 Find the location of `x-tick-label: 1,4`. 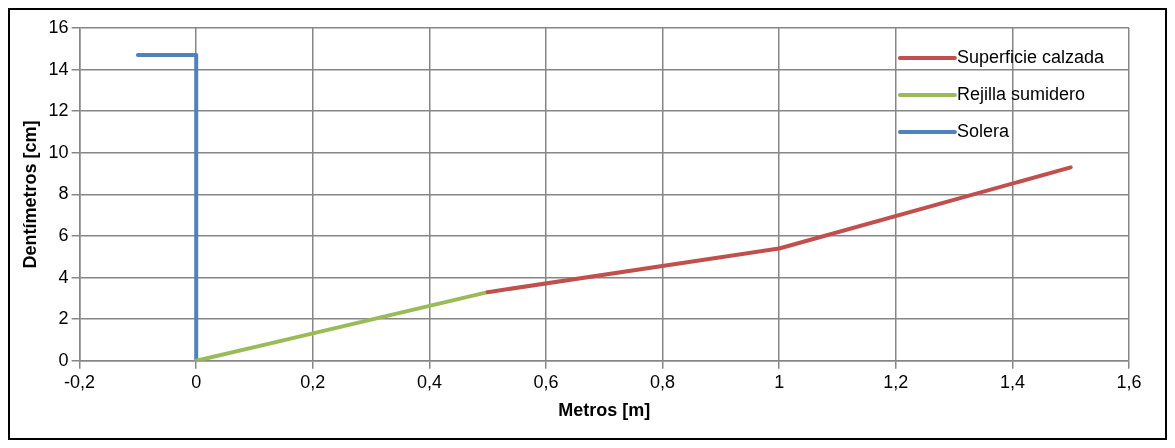

x-tick-label: 1,4 is located at coordinates (1012, 381).